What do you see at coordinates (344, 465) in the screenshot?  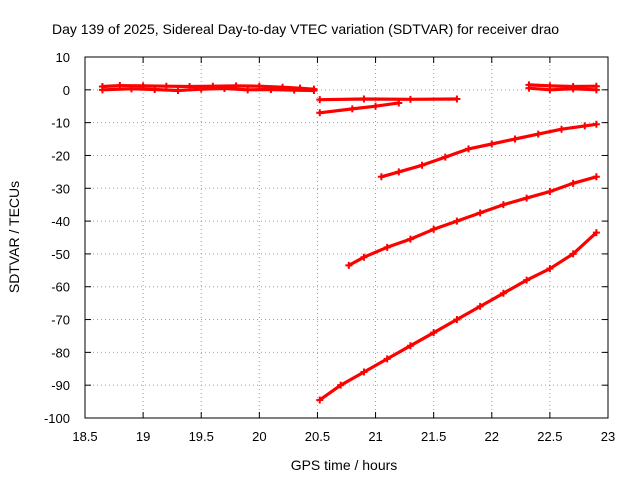 I see `x-axis-title: GPS time / hours` at bounding box center [344, 465].